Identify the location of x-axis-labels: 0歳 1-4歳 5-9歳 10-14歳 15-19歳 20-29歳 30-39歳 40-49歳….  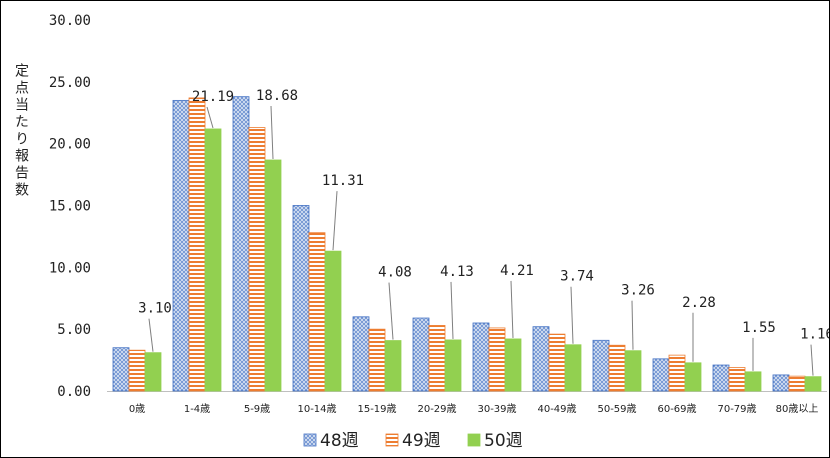
(474, 409).